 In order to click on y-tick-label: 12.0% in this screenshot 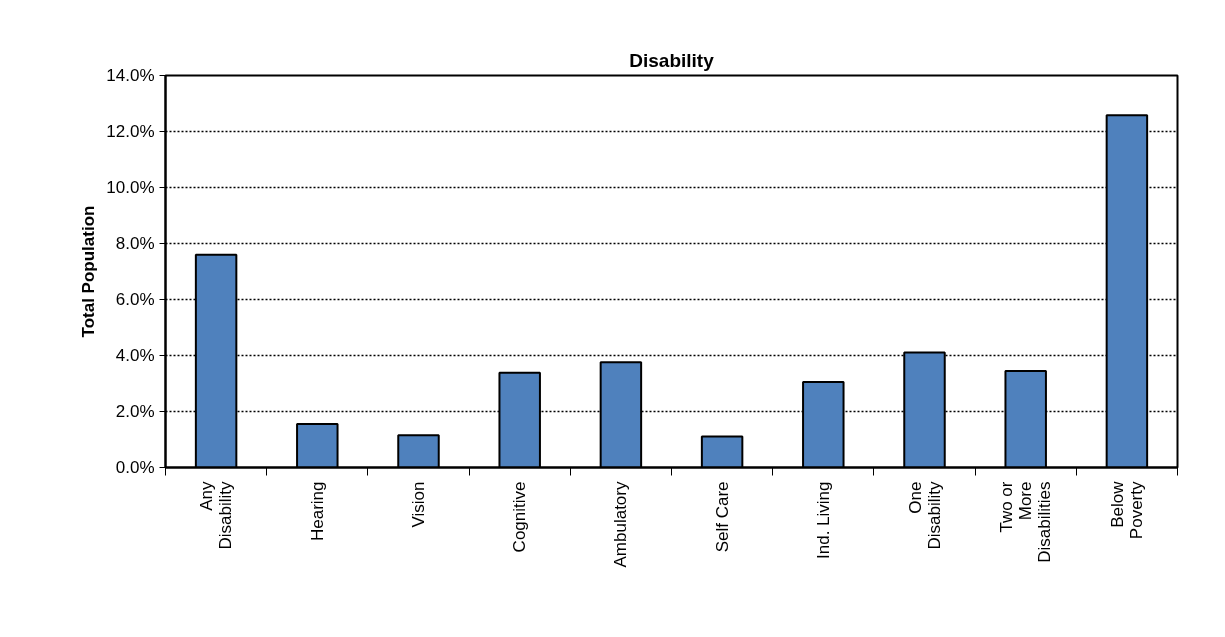, I will do `click(130, 131)`.